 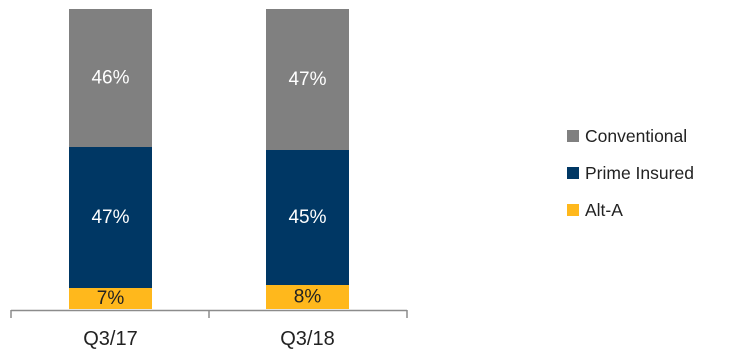 I want to click on legend-item-alt-a: Alt-A, so click(x=630, y=210).